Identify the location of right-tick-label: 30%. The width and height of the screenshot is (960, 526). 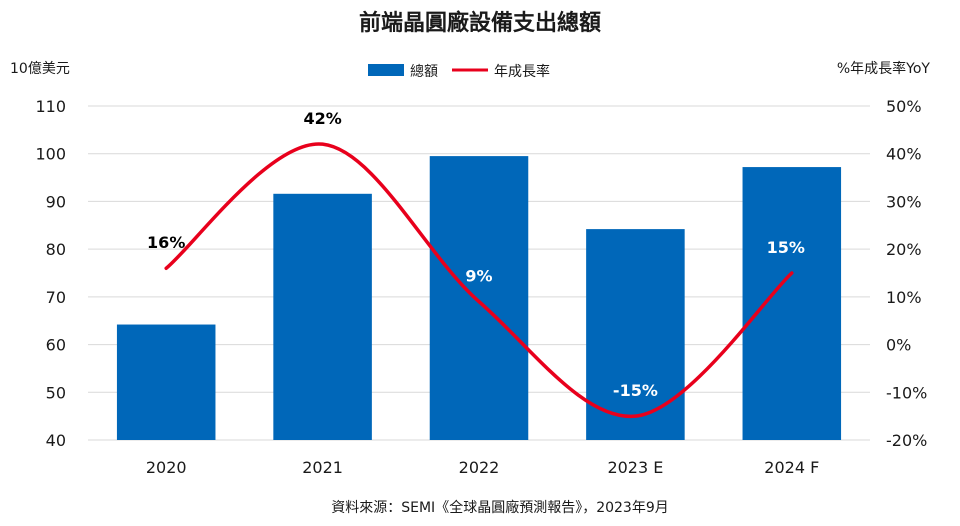
(904, 201).